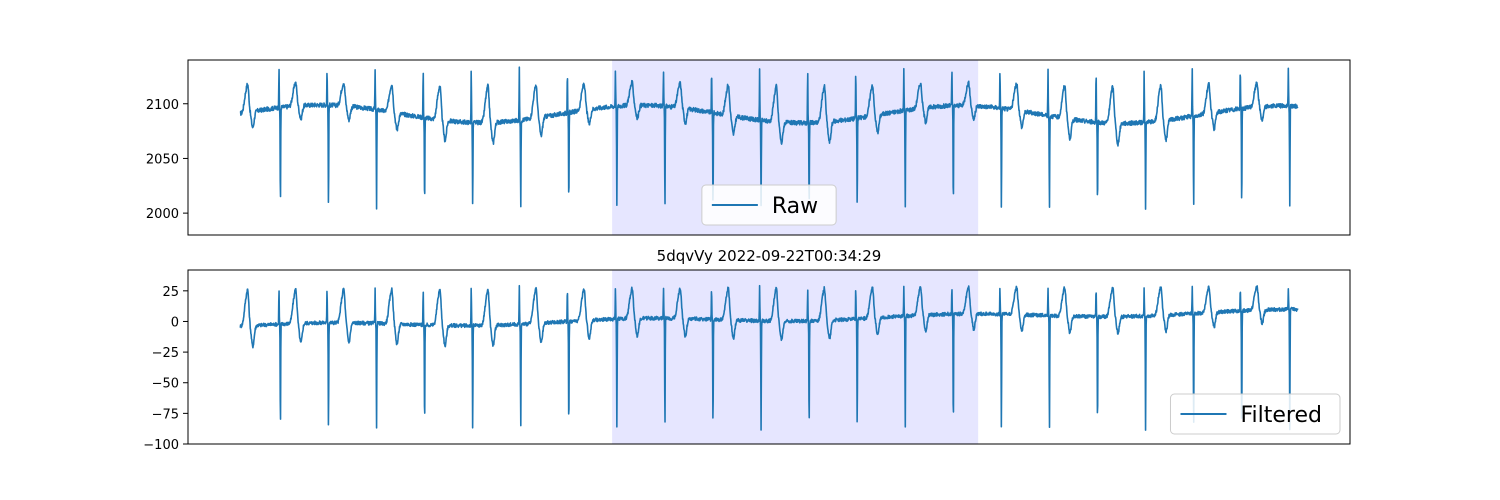 The width and height of the screenshot is (1500, 500). Describe the element at coordinates (1281, 415) in the screenshot. I see `filtered-legend-label: Filtered` at that location.